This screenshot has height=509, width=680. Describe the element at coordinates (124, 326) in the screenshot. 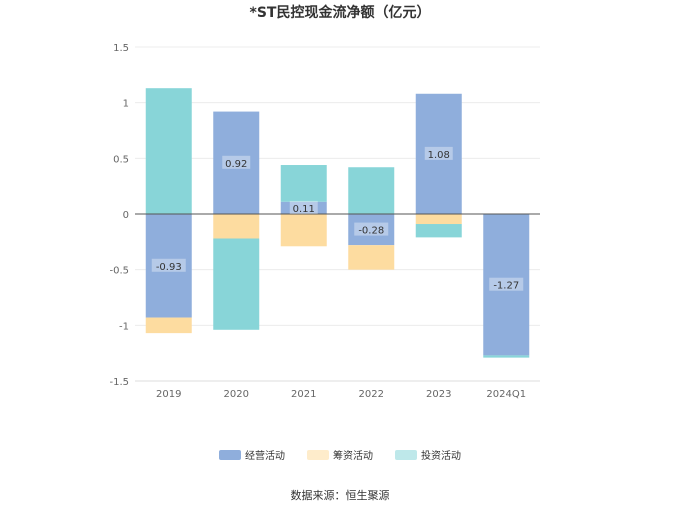

I see `y-tick-label: -1` at that location.